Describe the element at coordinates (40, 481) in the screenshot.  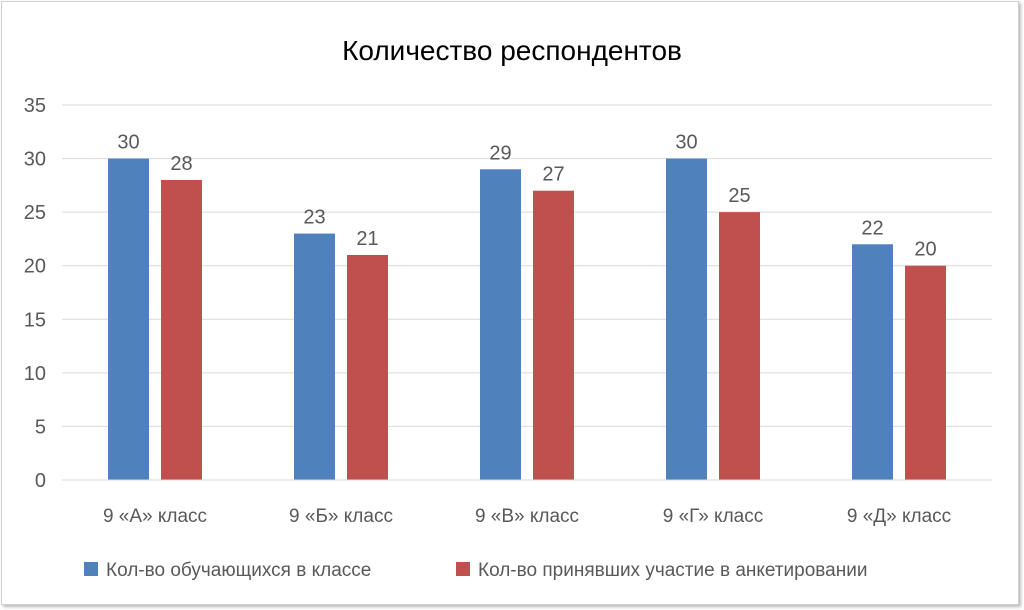
I see `y-tick-label: 0` at that location.